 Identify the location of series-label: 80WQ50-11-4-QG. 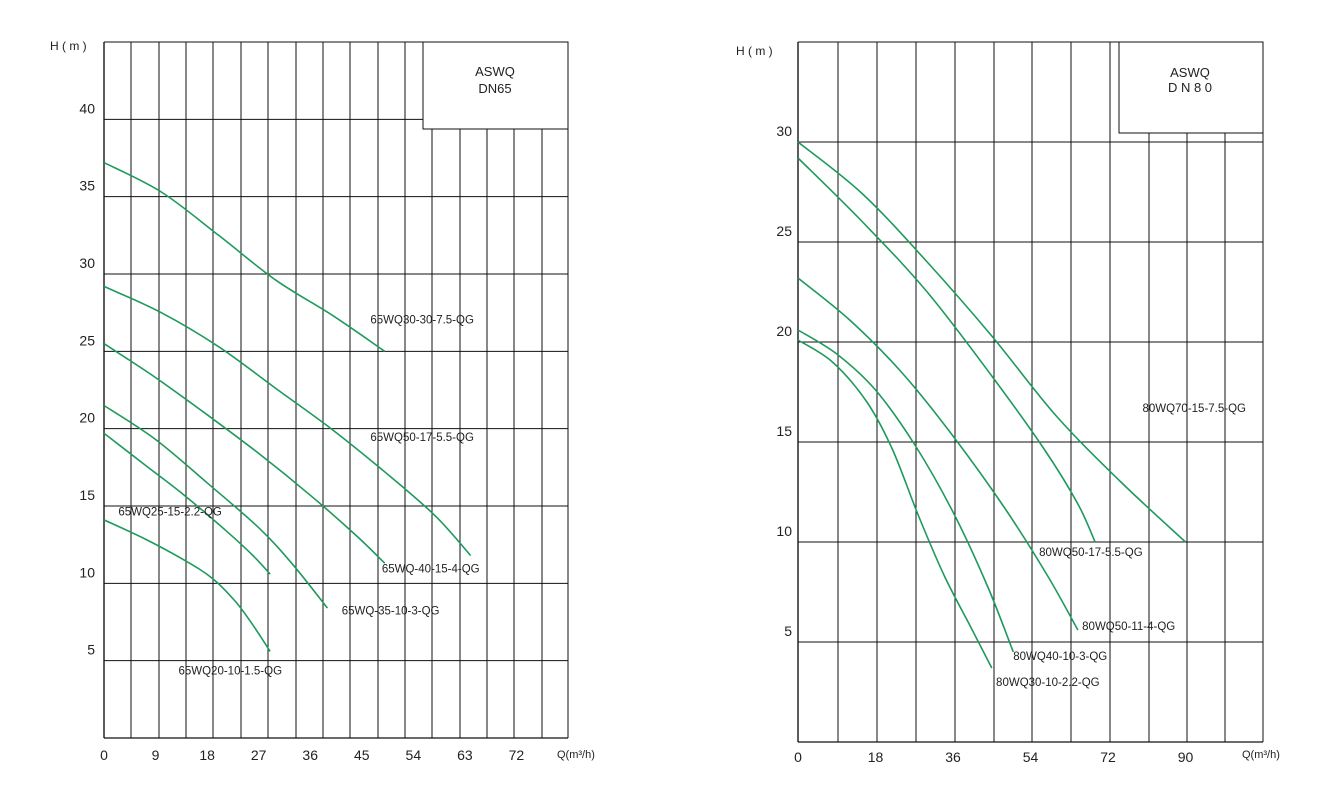
(1128, 627).